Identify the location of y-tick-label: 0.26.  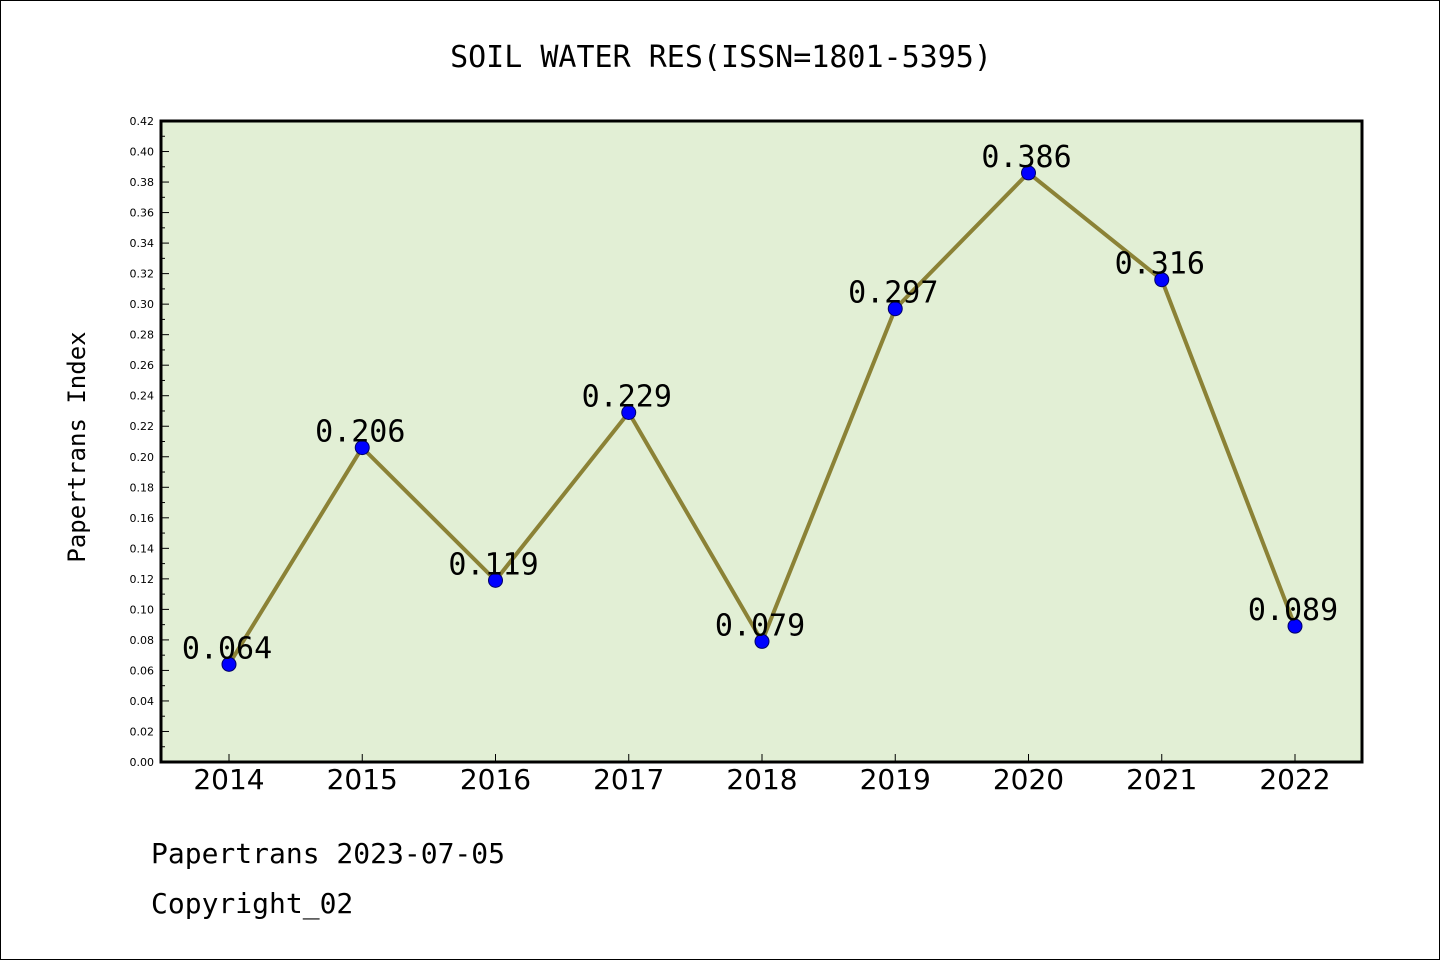
(142, 365).